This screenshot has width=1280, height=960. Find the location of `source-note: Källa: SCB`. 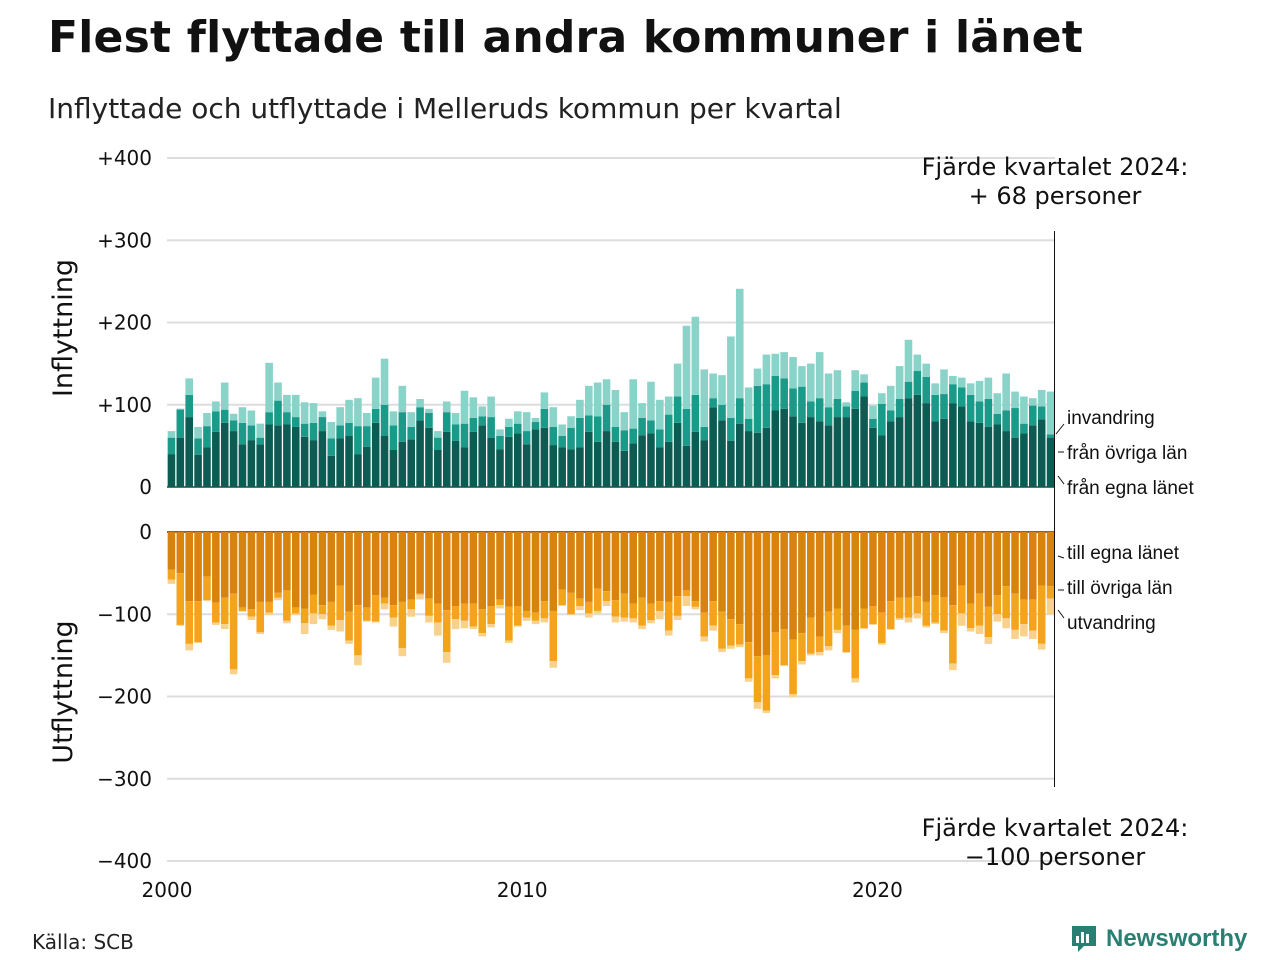

source-note: Källa: SCB is located at coordinates (83, 942).